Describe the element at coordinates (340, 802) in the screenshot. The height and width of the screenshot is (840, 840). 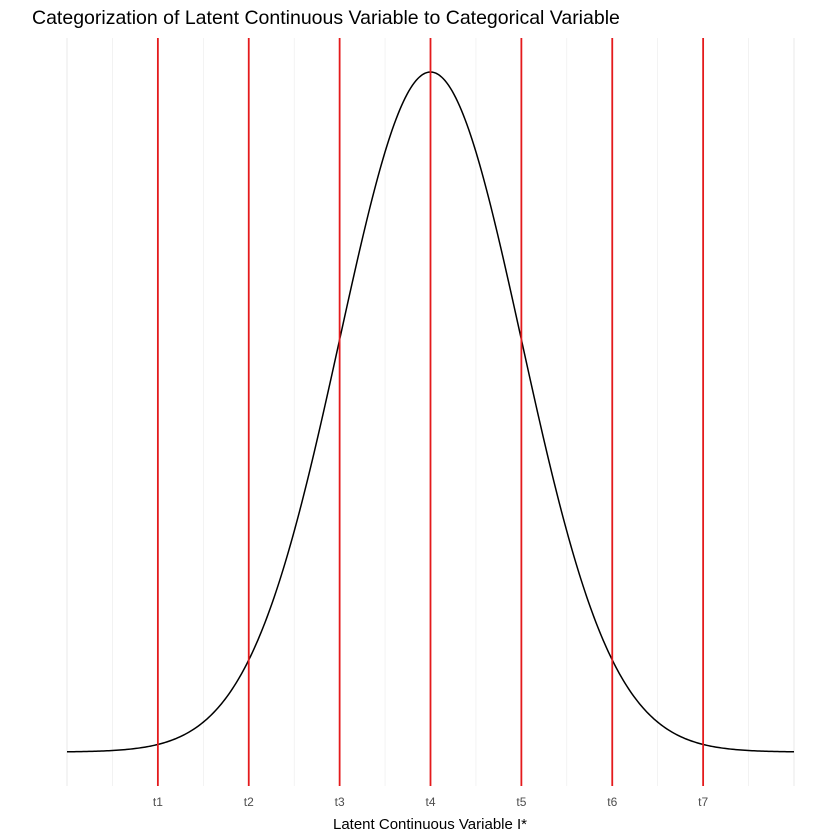
I see `x-tick-label-t3: t3` at that location.